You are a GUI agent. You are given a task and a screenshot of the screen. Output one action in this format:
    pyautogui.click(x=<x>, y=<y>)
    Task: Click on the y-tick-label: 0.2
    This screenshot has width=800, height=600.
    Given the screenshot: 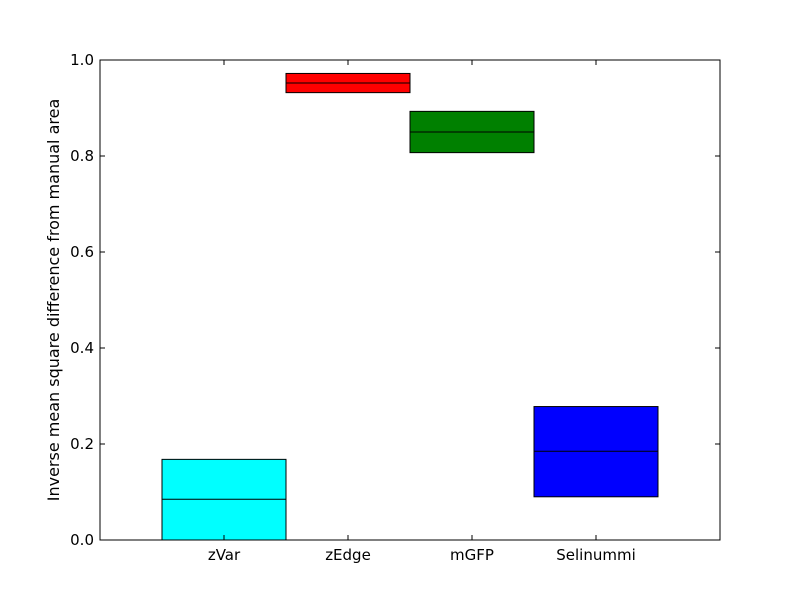 What is the action you would take?
    pyautogui.click(x=82, y=444)
    